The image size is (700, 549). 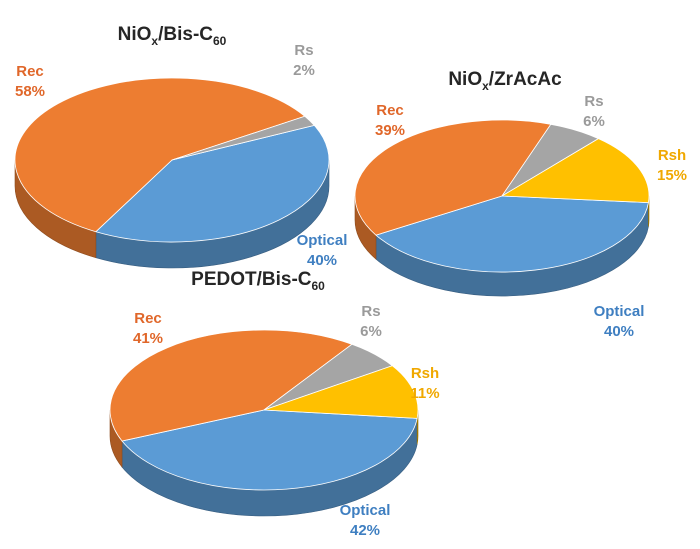 I want to click on chart-title: PEDOT/Bis-C60, so click(x=258, y=281).